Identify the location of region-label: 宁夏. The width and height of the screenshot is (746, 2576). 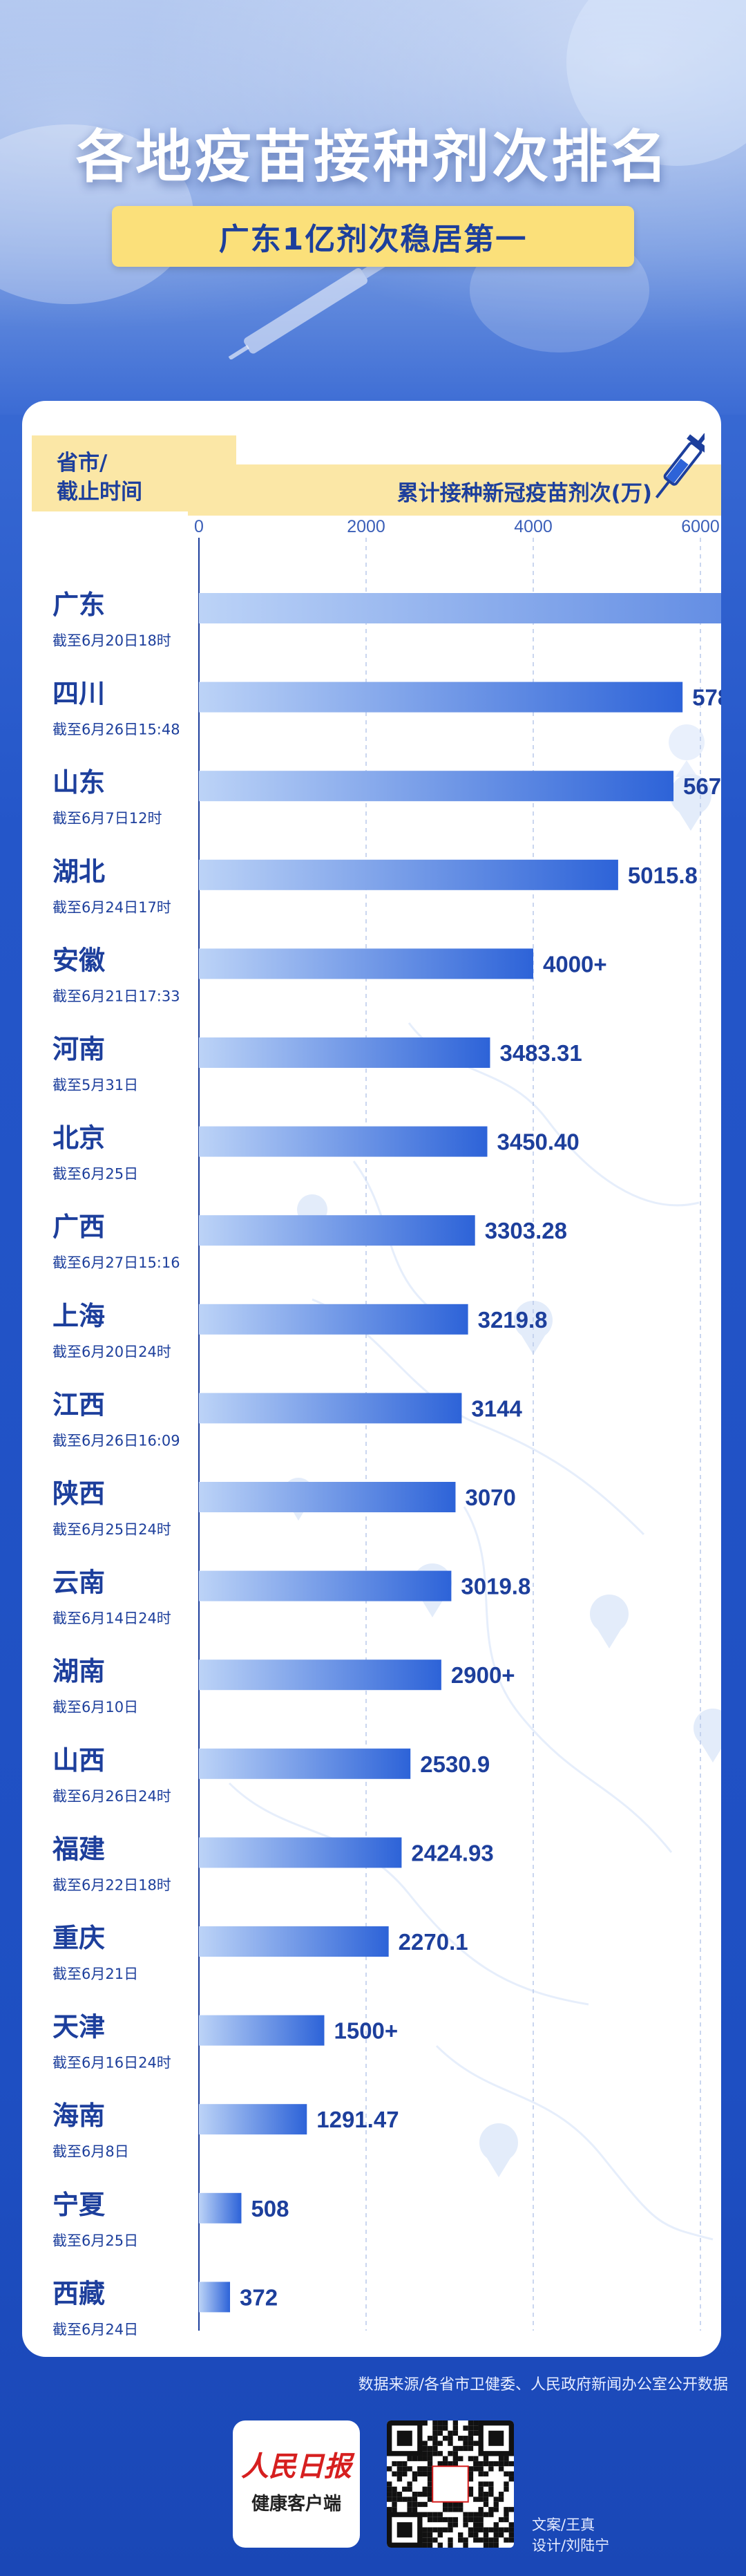
(79, 2205).